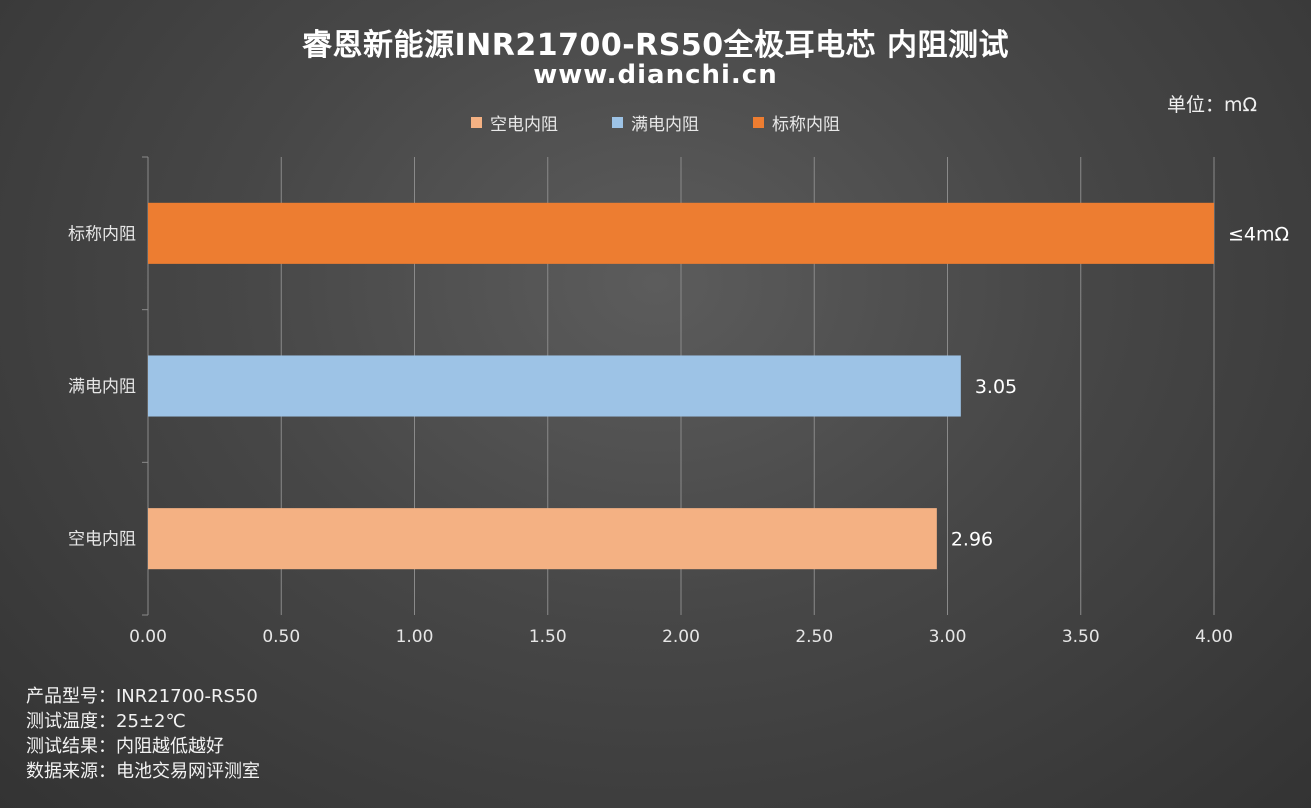  What do you see at coordinates (806, 125) in the screenshot?
I see `legend-label-nominal: 标称内阻` at bounding box center [806, 125].